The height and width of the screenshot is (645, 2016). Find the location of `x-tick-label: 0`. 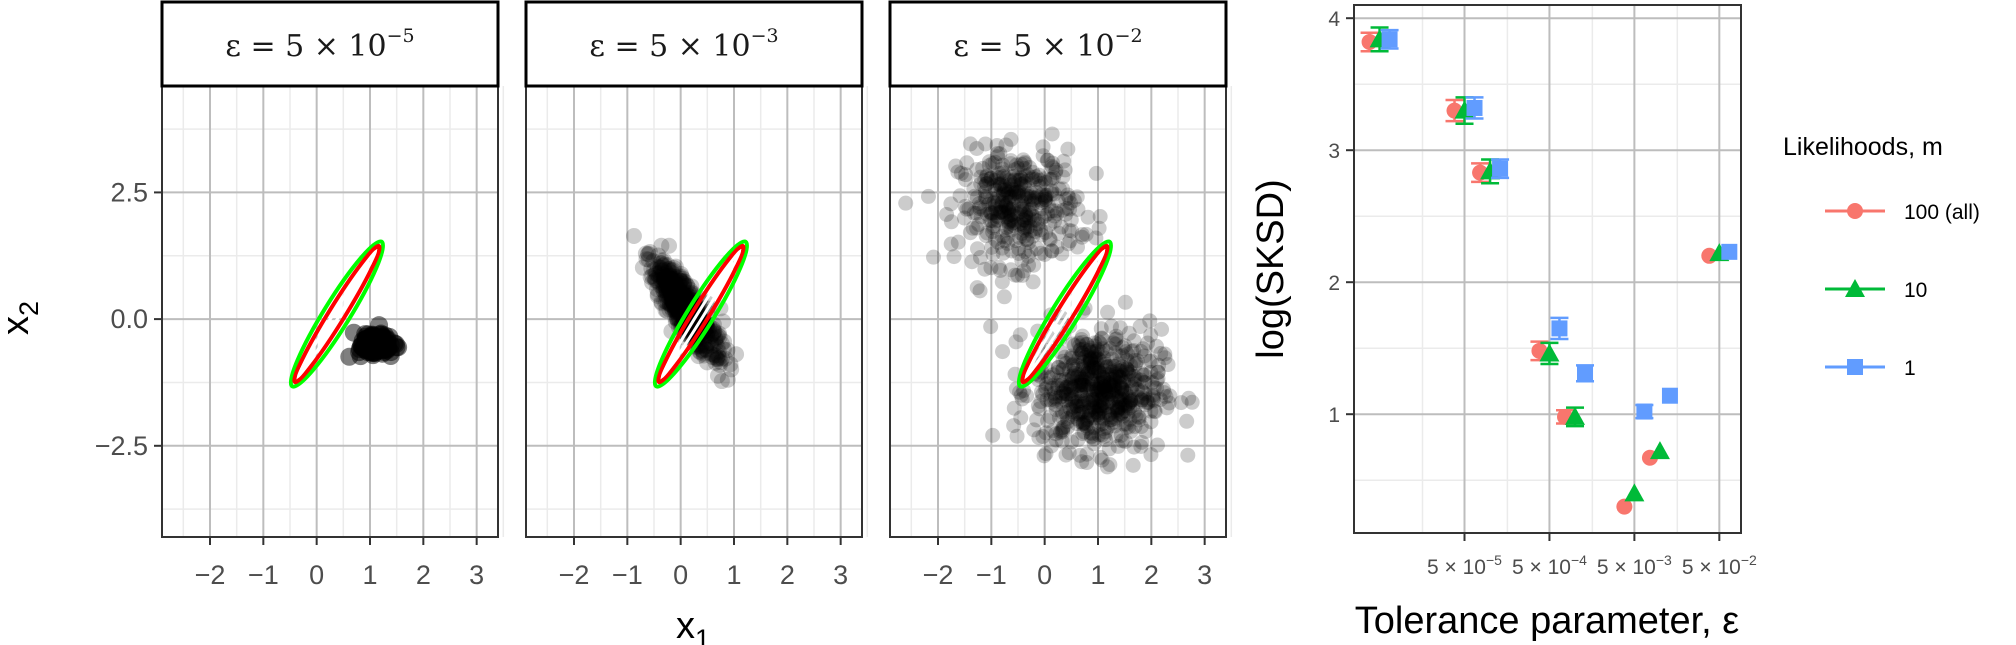

x-tick-label: 0 is located at coordinates (1044, 575).